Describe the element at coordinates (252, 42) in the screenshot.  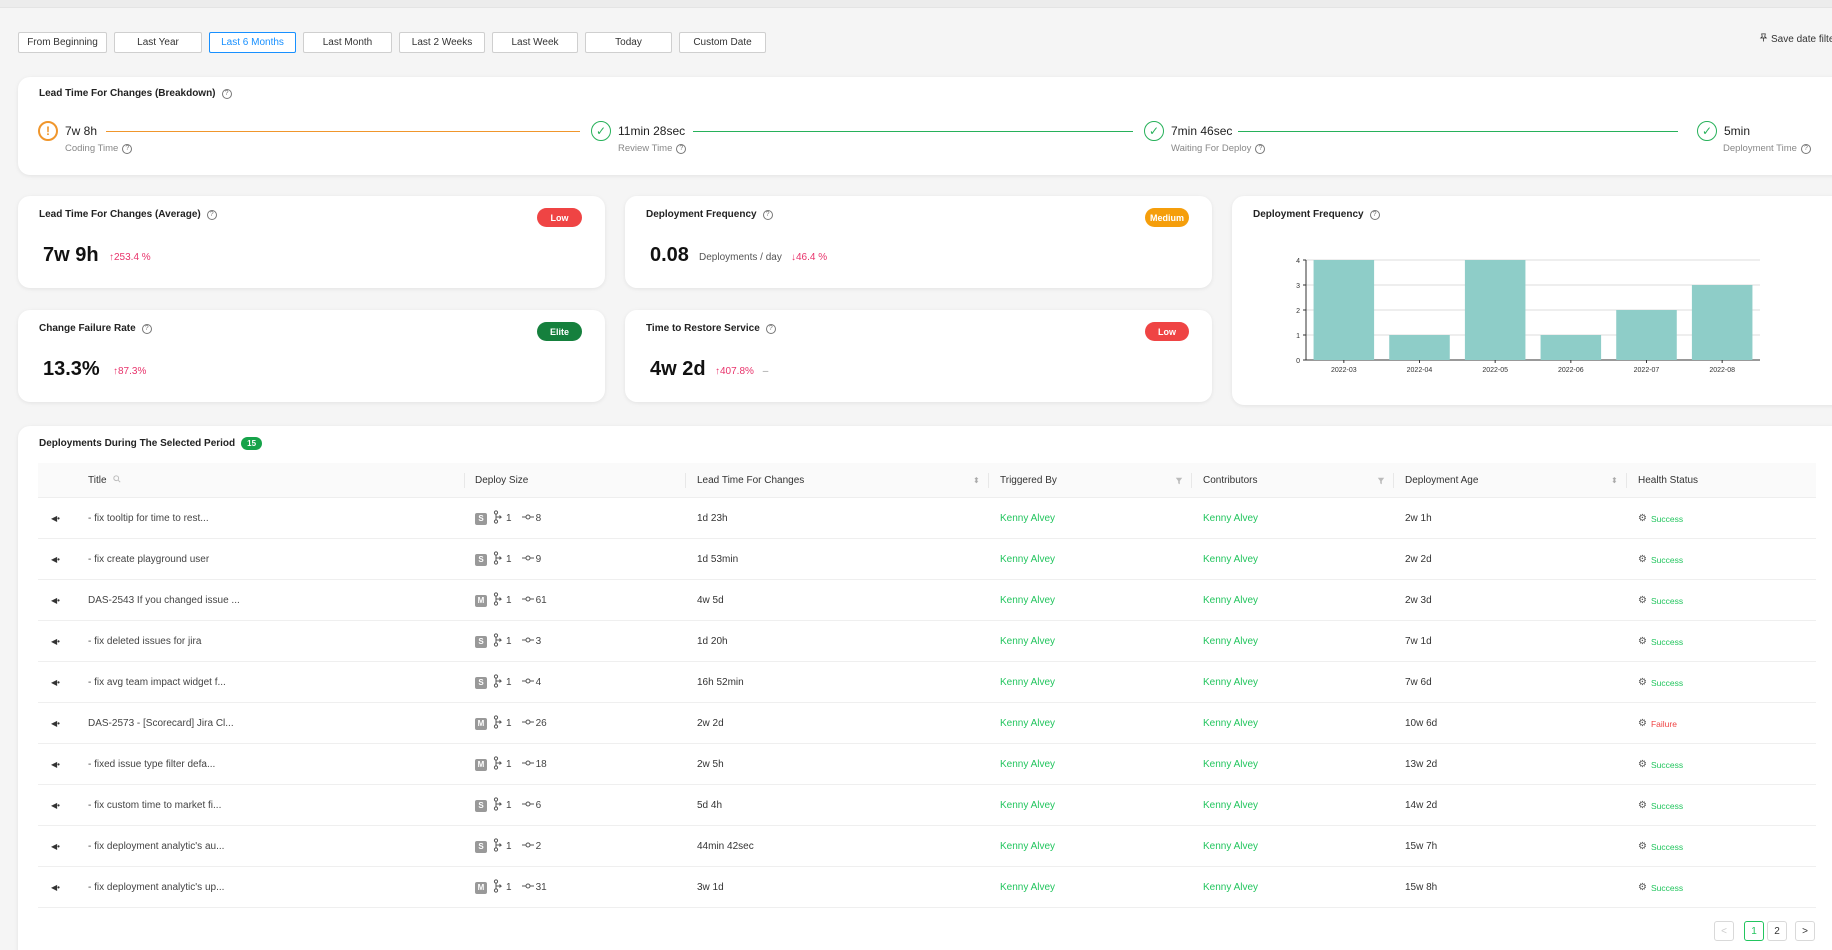
I see `date-filter-last-6-months: Last 6 Months` at that location.